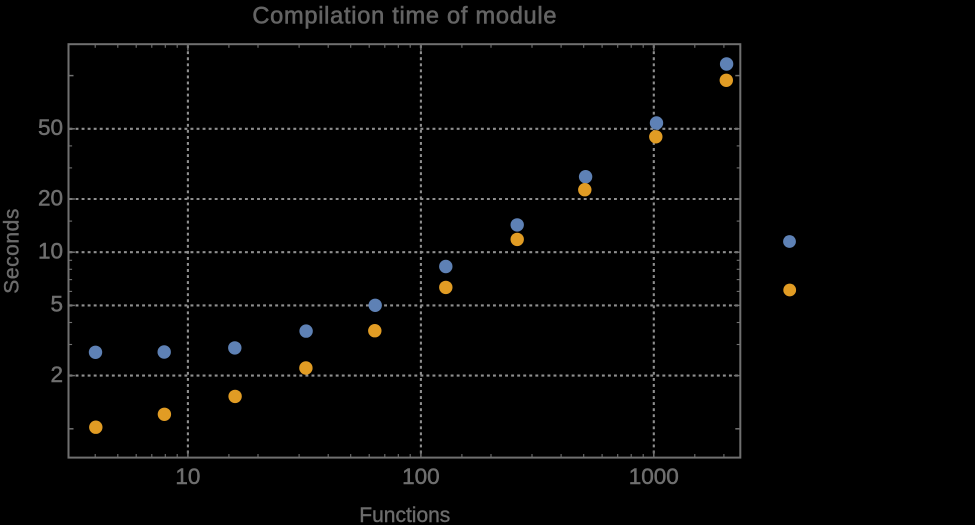 Image resolution: width=975 pixels, height=525 pixels. Describe the element at coordinates (56, 304) in the screenshot. I see `svg-text: 5` at that location.